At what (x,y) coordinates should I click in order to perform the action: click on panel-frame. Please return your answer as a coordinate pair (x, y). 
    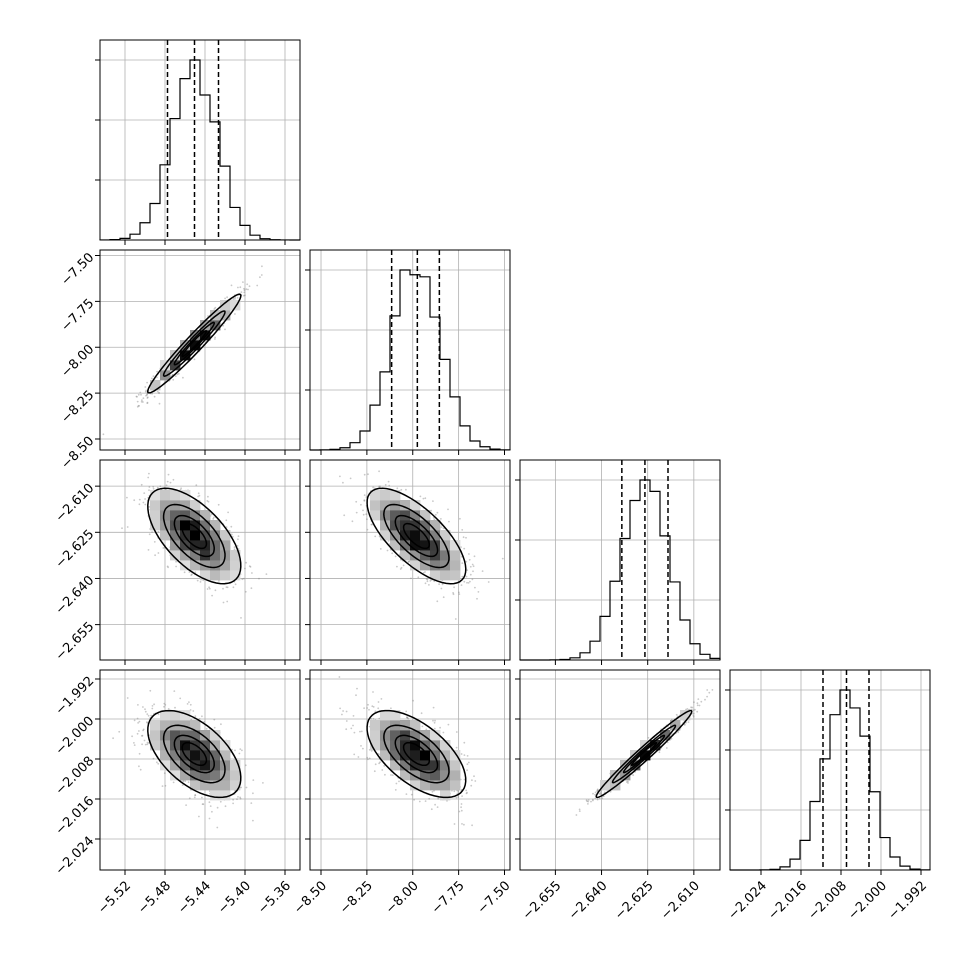
    Looking at the image, I should click on (200, 560).